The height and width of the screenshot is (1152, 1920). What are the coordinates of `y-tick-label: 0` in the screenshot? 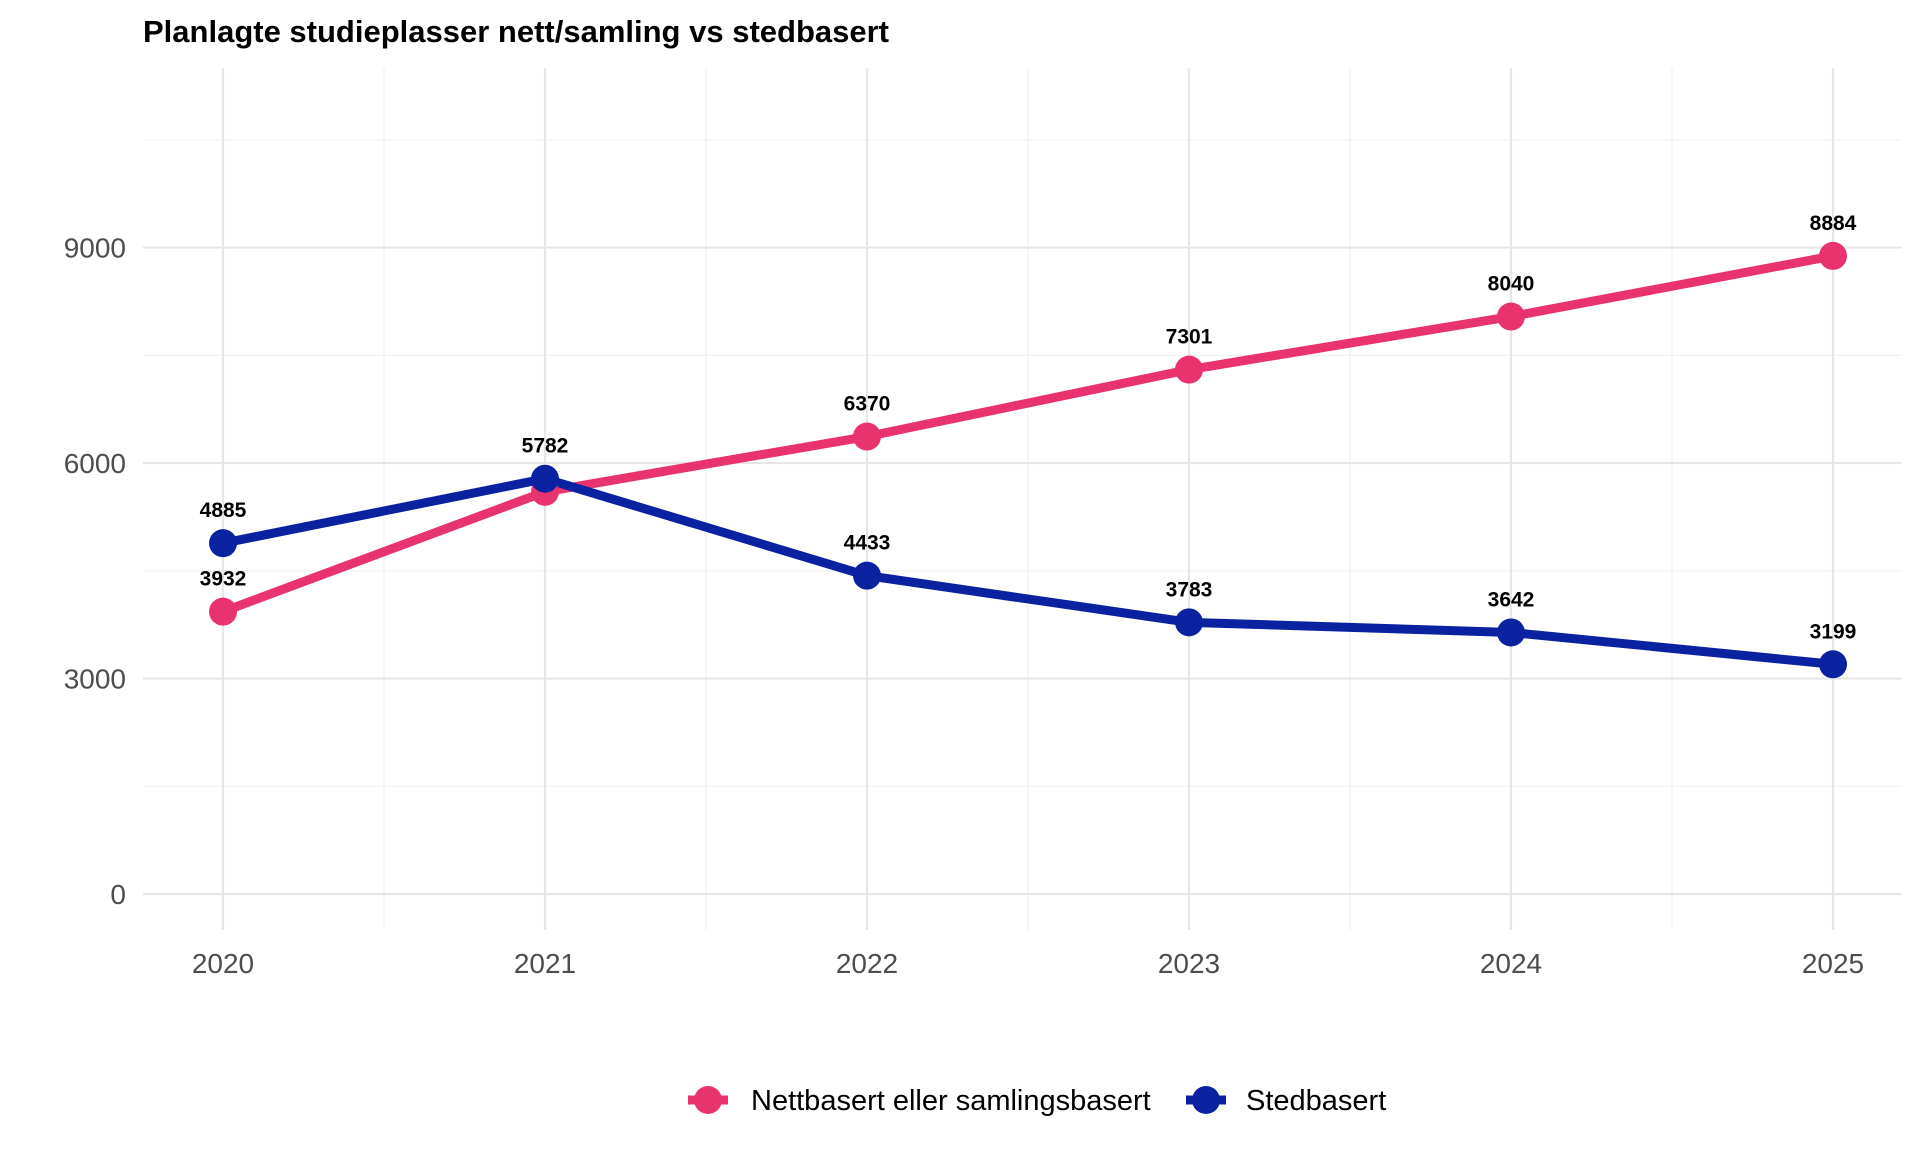 It's located at (118, 894).